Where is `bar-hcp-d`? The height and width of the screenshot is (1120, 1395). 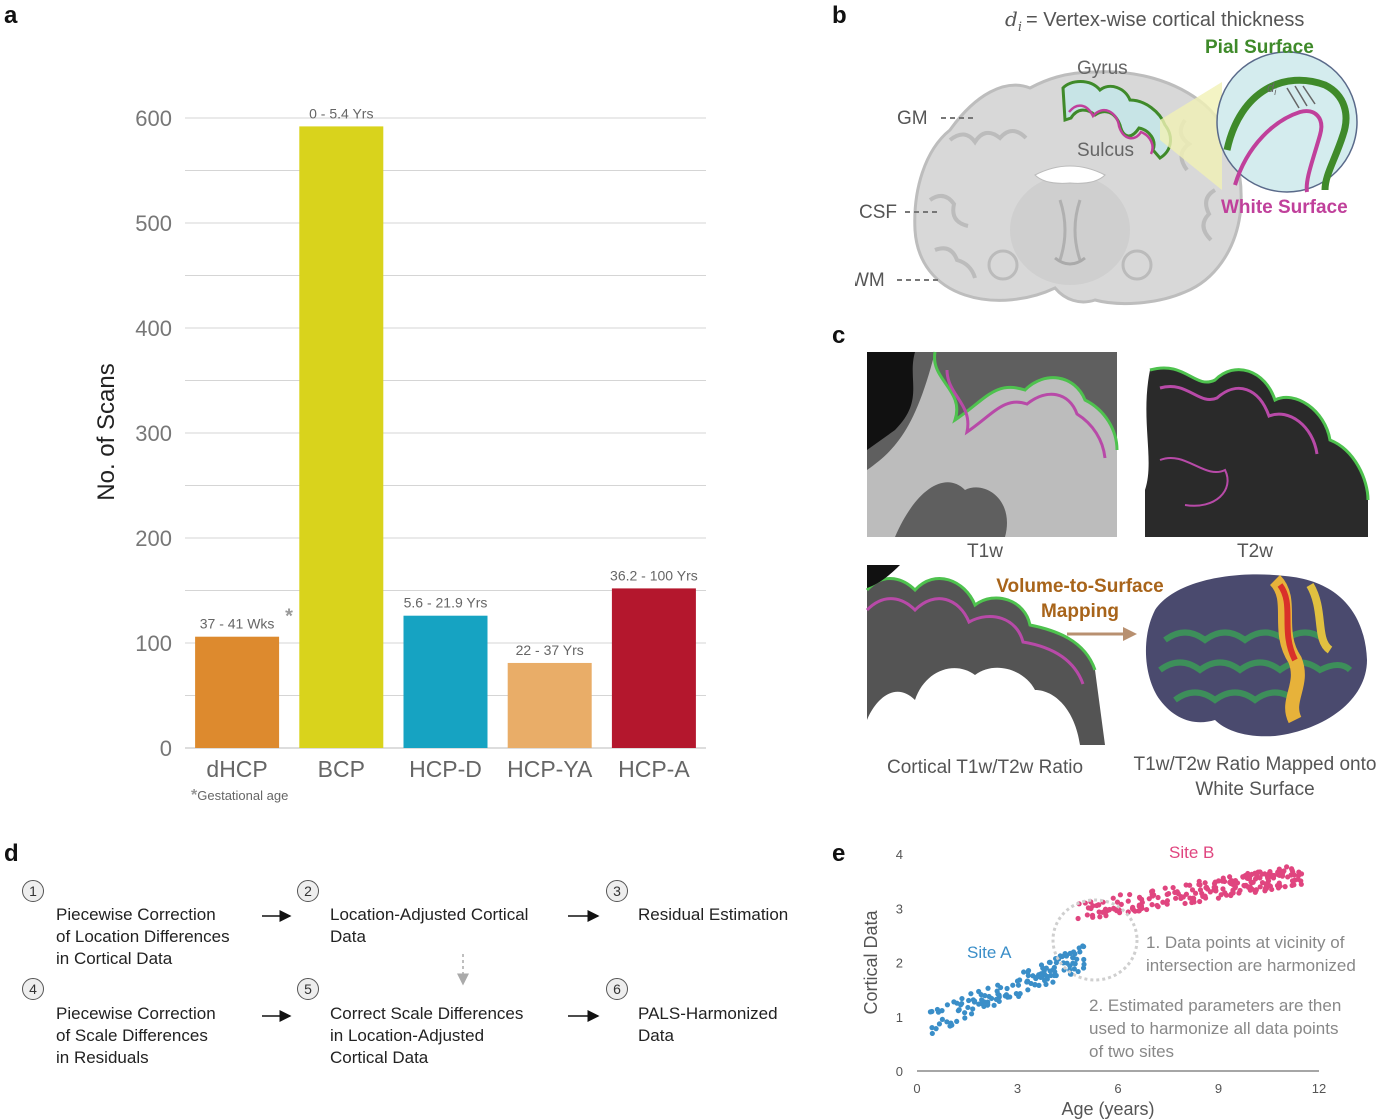
bar-hcp-d is located at coordinates (445, 681).